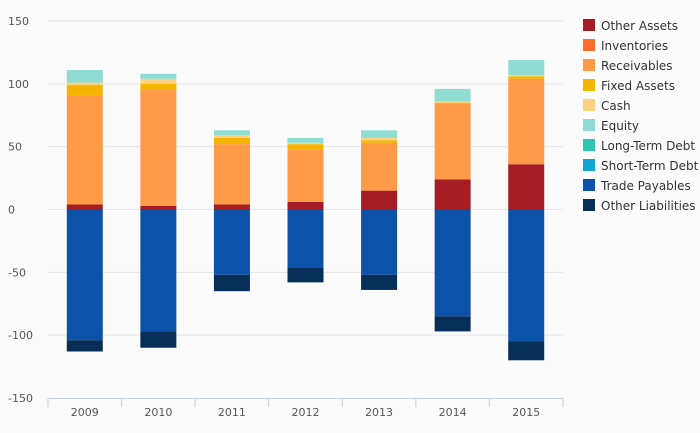  I want to click on y-tick-label: -100, so click(20, 335).